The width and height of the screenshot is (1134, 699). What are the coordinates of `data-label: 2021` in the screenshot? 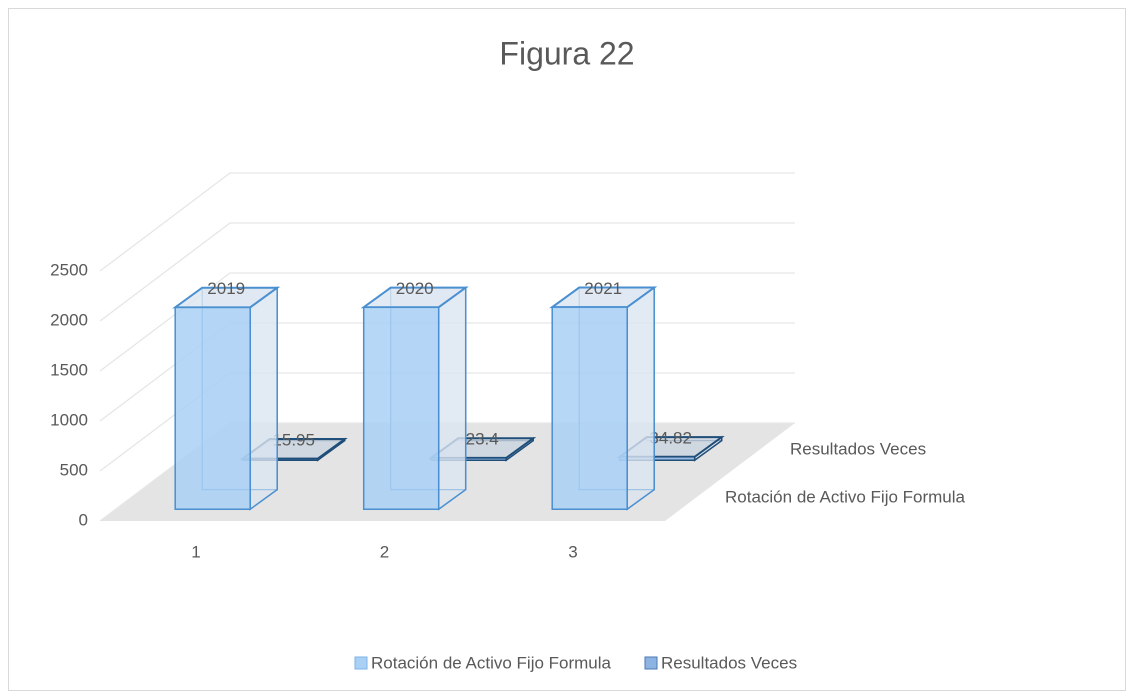 It's located at (603, 288).